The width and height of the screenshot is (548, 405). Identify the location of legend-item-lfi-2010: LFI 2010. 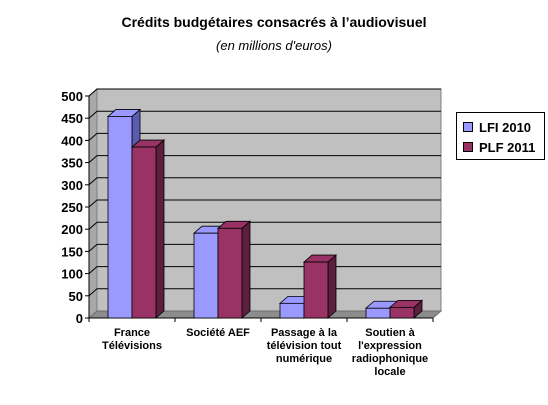
(497, 127).